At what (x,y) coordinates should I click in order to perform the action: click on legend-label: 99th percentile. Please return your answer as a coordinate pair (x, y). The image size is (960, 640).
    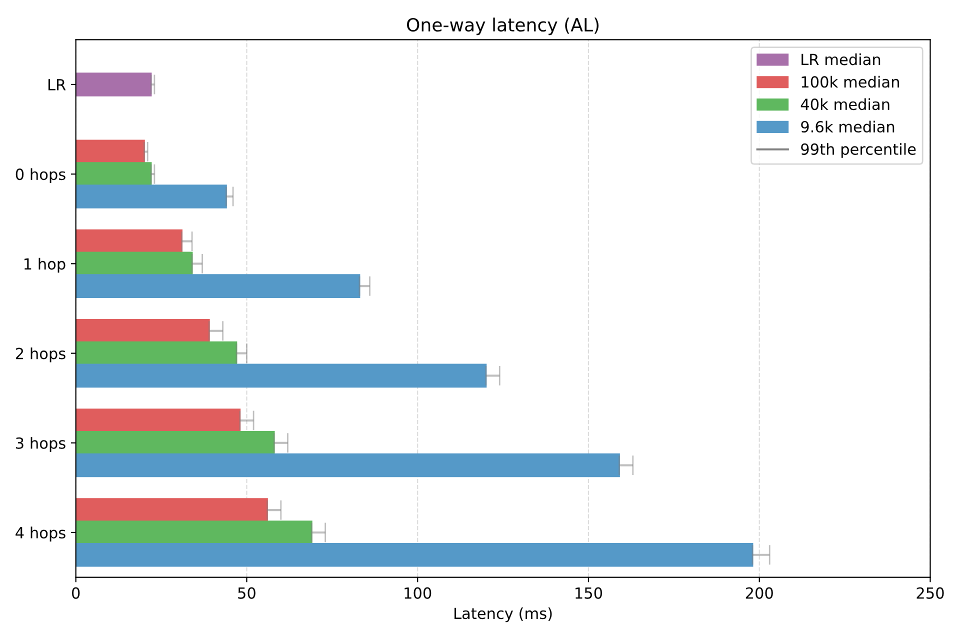
    Looking at the image, I should click on (858, 150).